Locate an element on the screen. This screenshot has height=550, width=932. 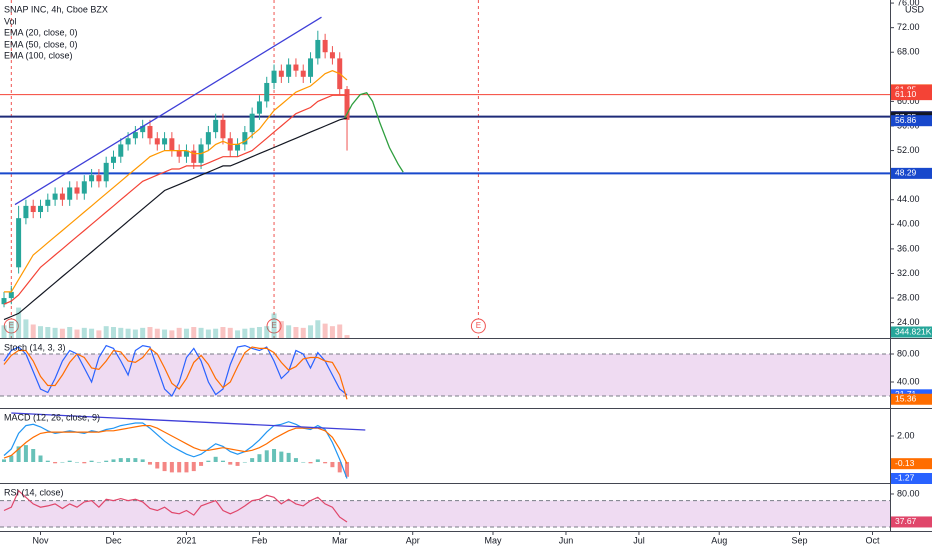
currency-label: USD is located at coordinates (915, 9).